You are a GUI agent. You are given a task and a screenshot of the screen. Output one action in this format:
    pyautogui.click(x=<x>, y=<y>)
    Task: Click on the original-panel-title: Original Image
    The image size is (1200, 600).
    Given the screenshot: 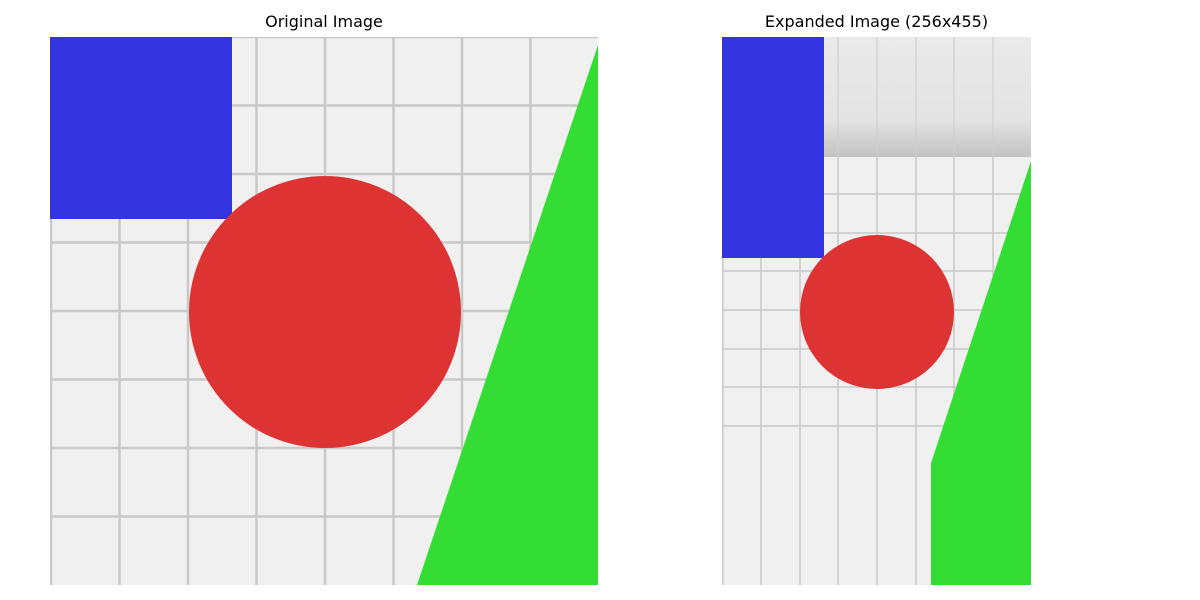 What is the action you would take?
    pyautogui.click(x=324, y=21)
    